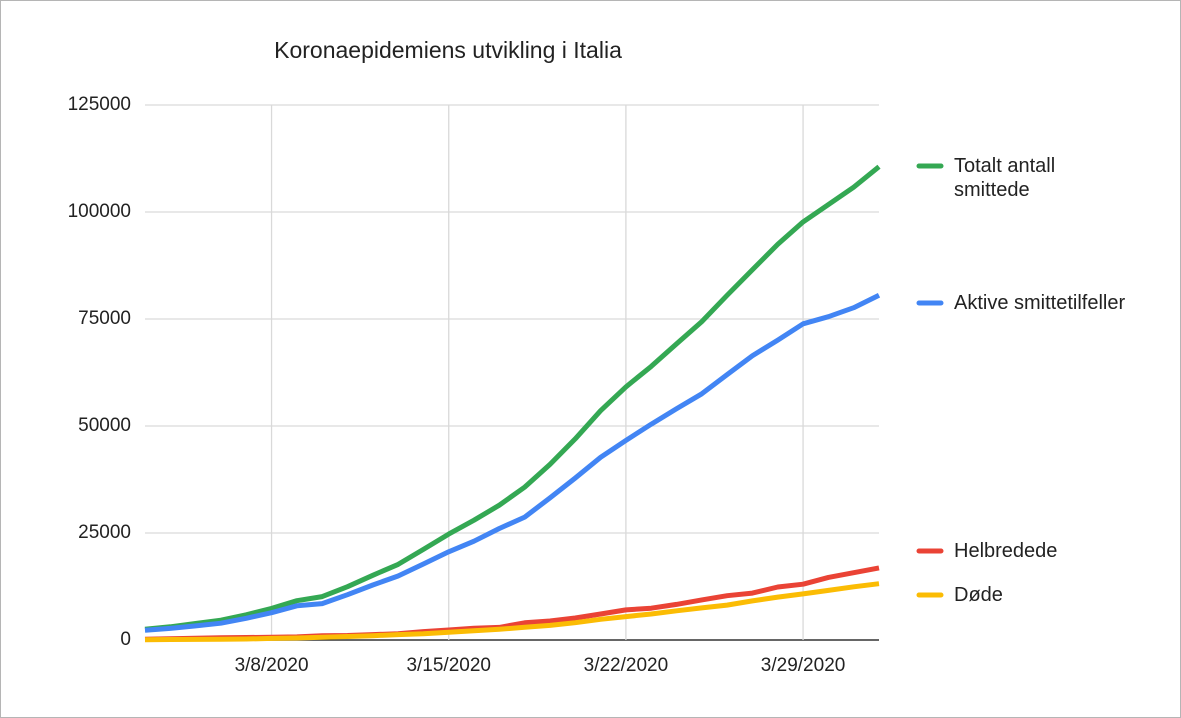 Image resolution: width=1181 pixels, height=718 pixels. What do you see at coordinates (448, 50) in the screenshot?
I see `chart-title: Koronaepidemiens utvikling i Italia` at bounding box center [448, 50].